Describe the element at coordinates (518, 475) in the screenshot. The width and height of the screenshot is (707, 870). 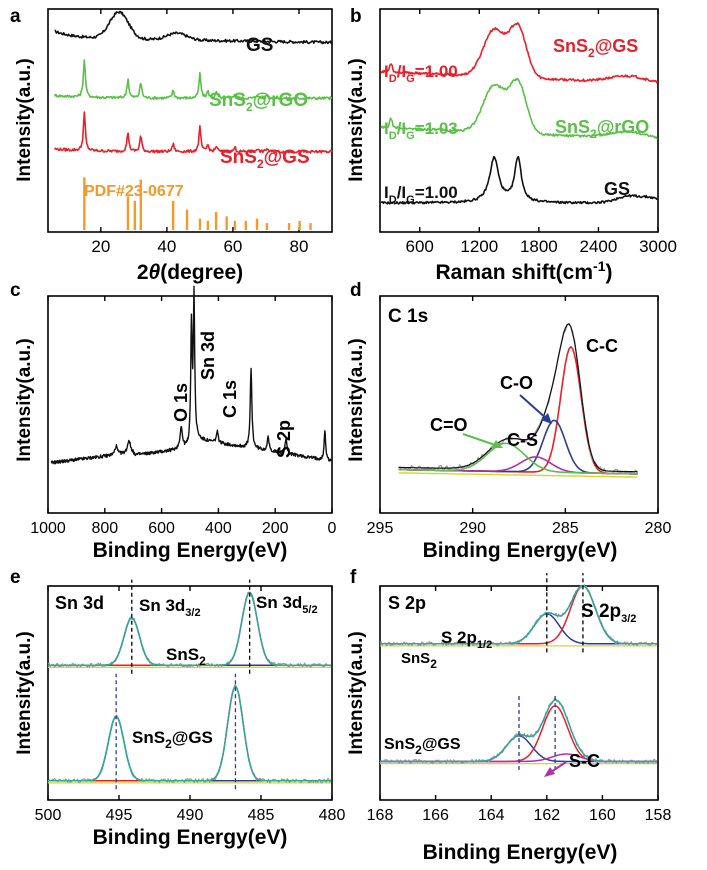
I see `fit-baseline` at that location.